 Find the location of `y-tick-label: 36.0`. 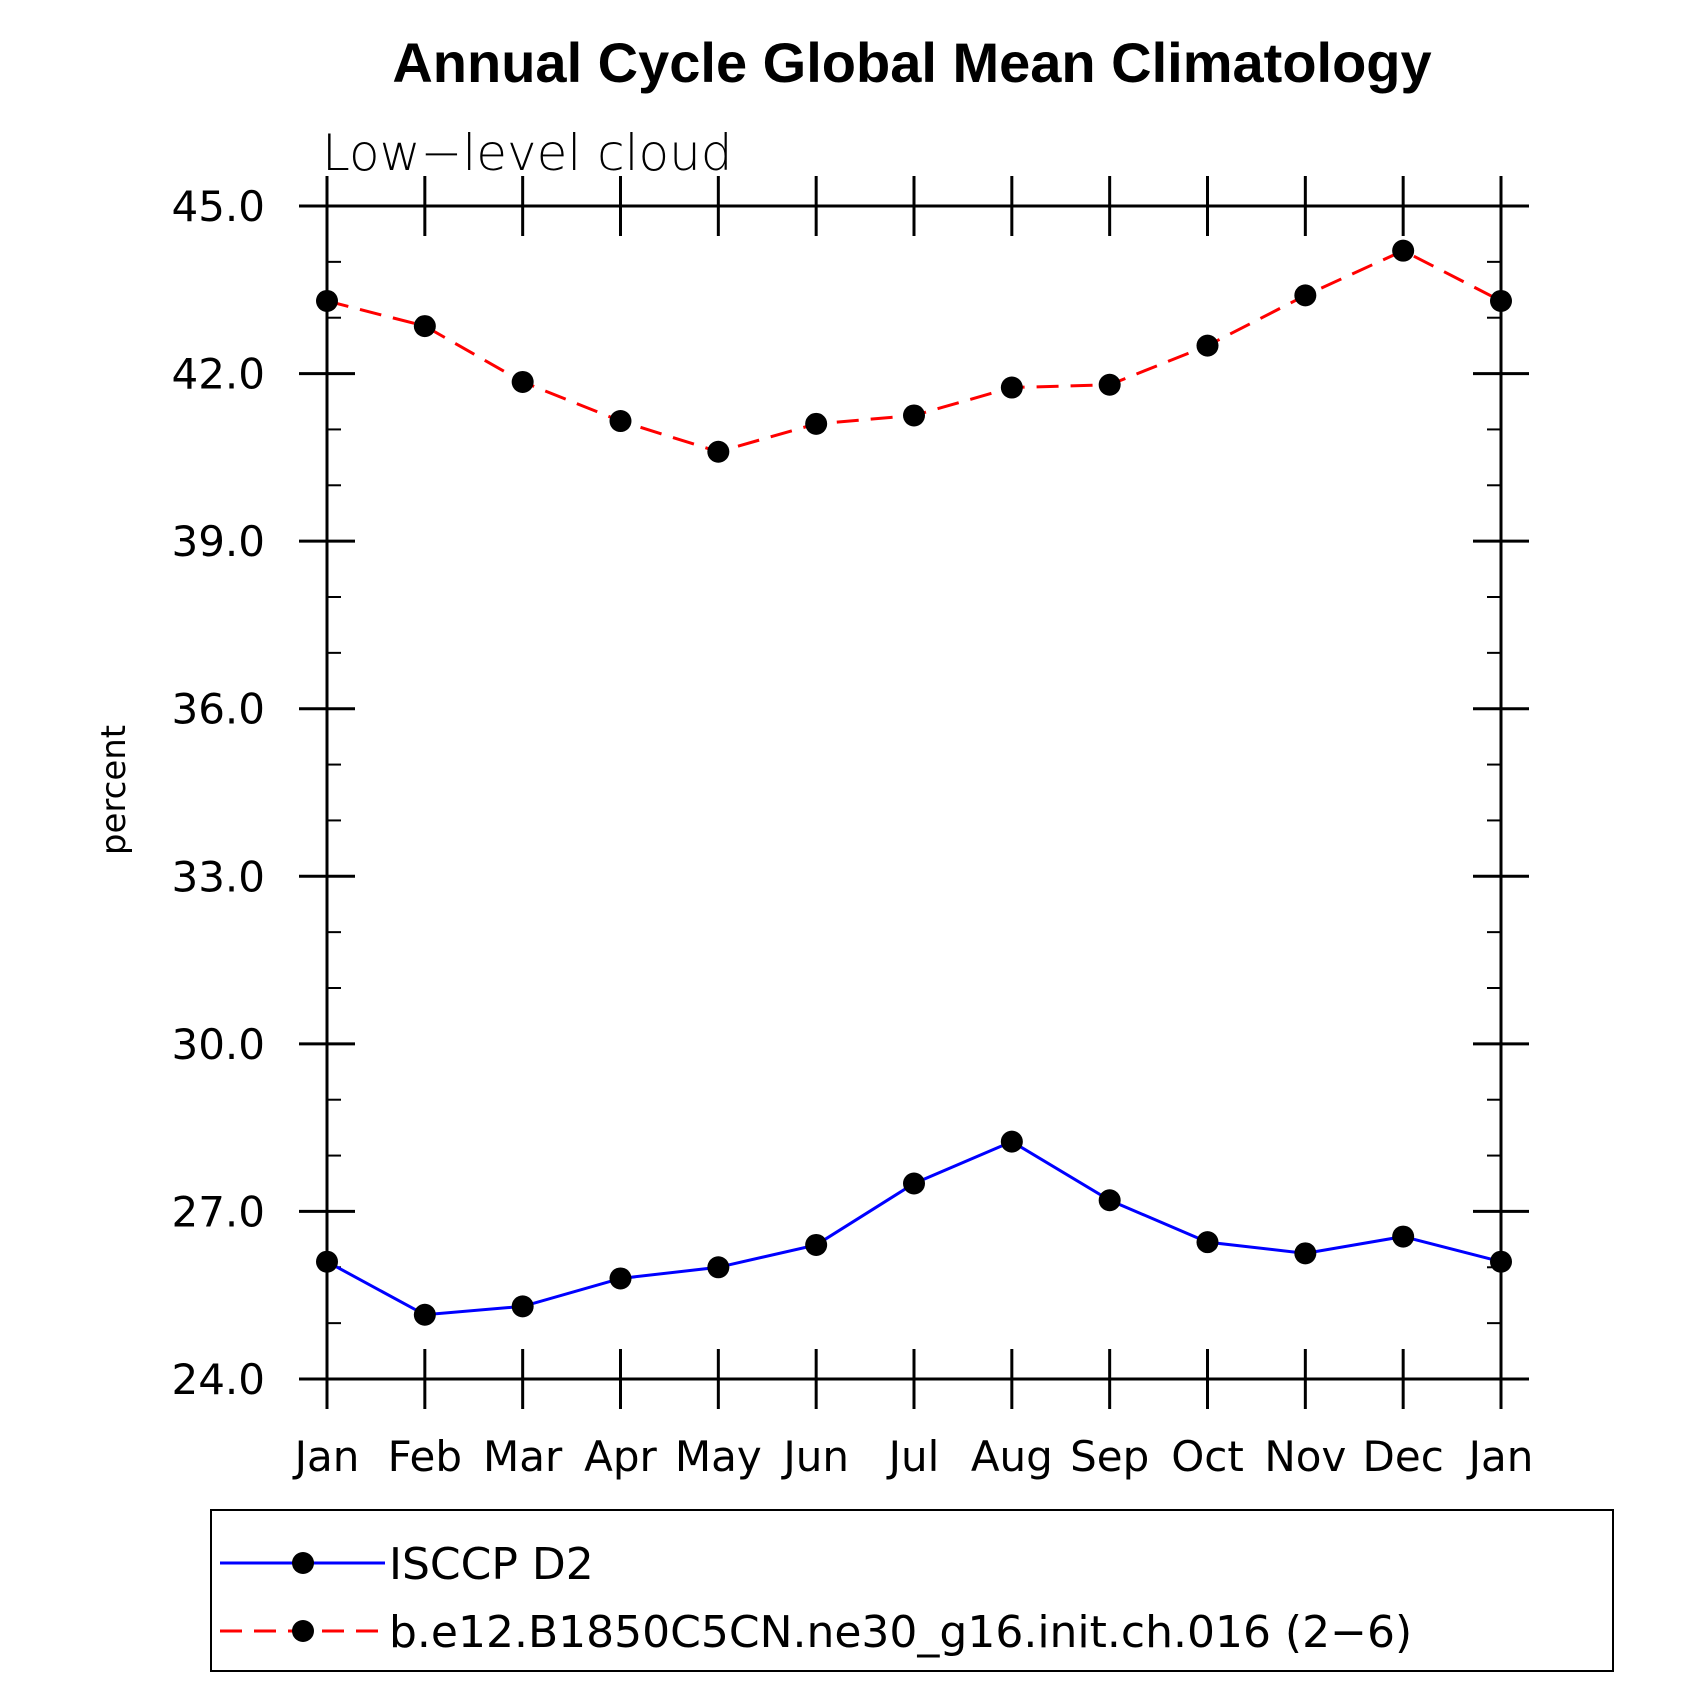

y-tick-label: 36.0 is located at coordinates (218, 709).